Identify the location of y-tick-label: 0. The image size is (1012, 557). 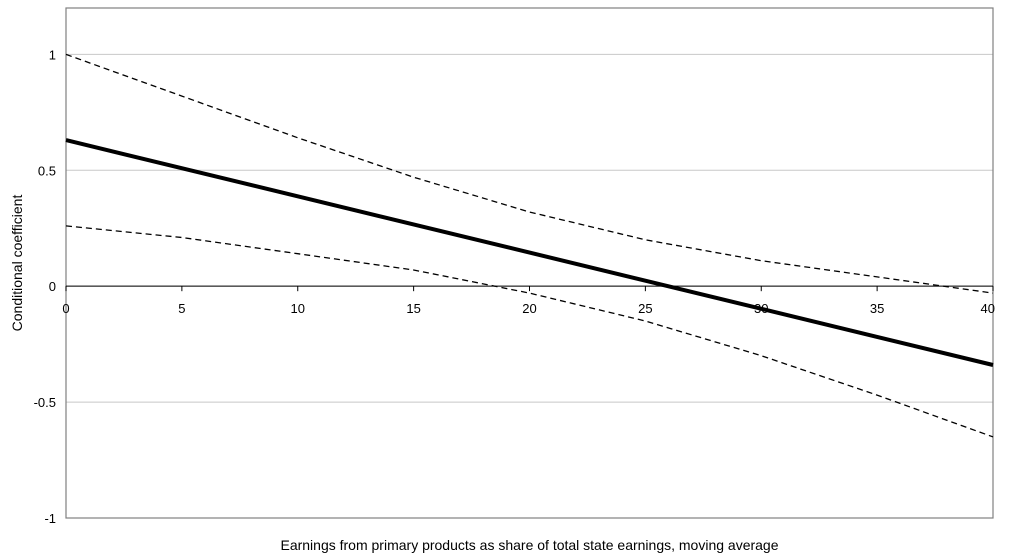
(52, 286).